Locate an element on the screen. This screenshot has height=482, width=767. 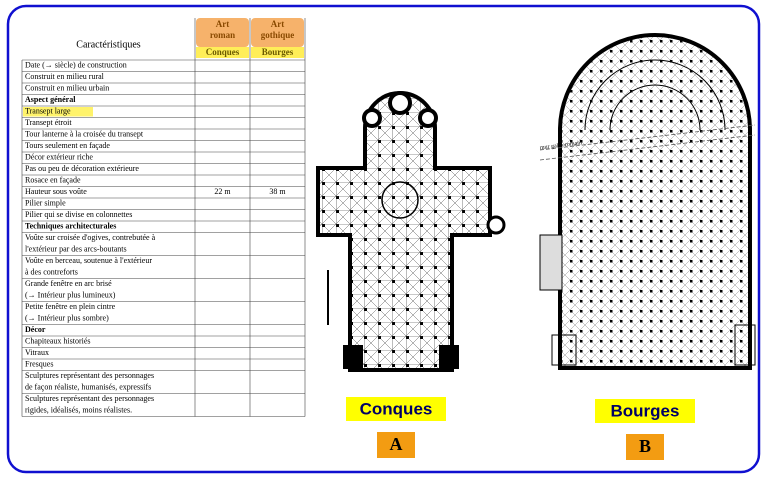
row-label: Transept large is located at coordinates (48, 111).